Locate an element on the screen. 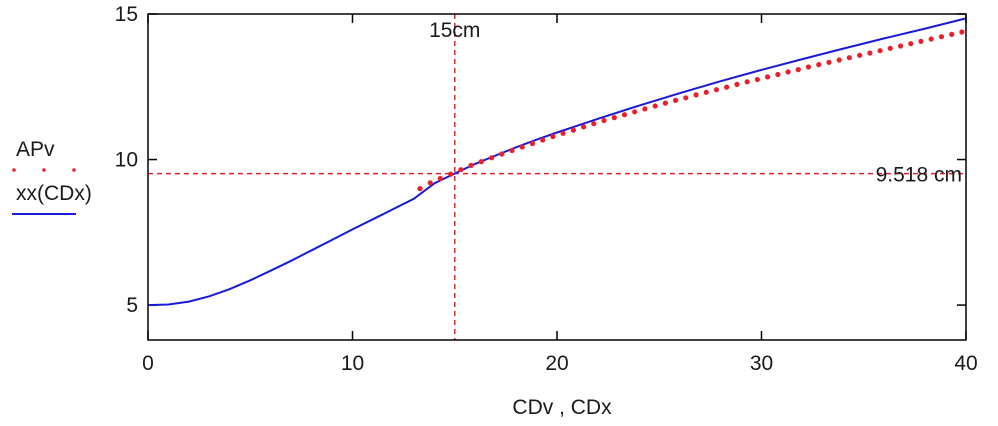 This screenshot has width=998, height=426. y-marker-label: 9.518 cm is located at coordinates (919, 175).